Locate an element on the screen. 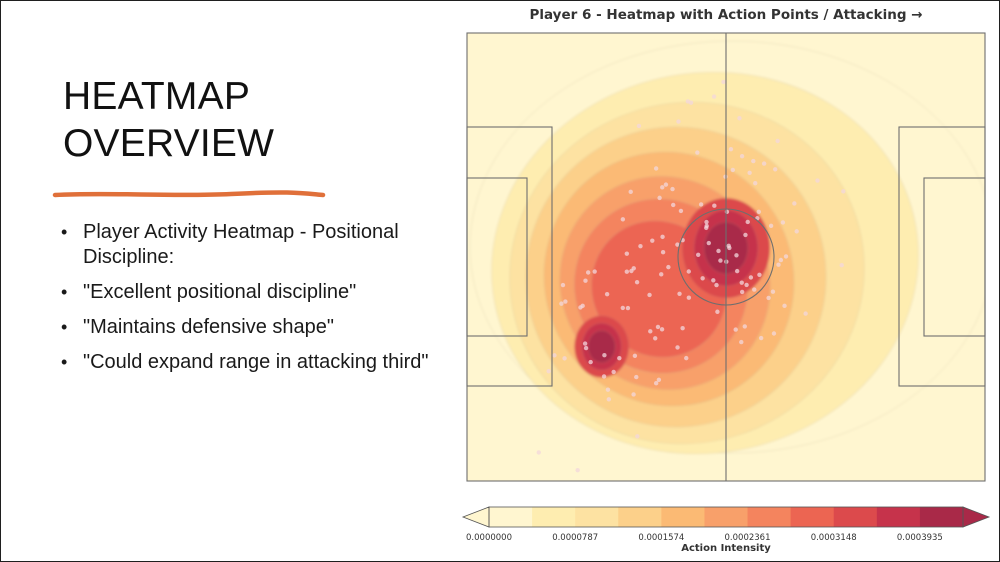 The image size is (1000, 562). bullet-item: • "Excellent positional discipline" is located at coordinates (254, 292).